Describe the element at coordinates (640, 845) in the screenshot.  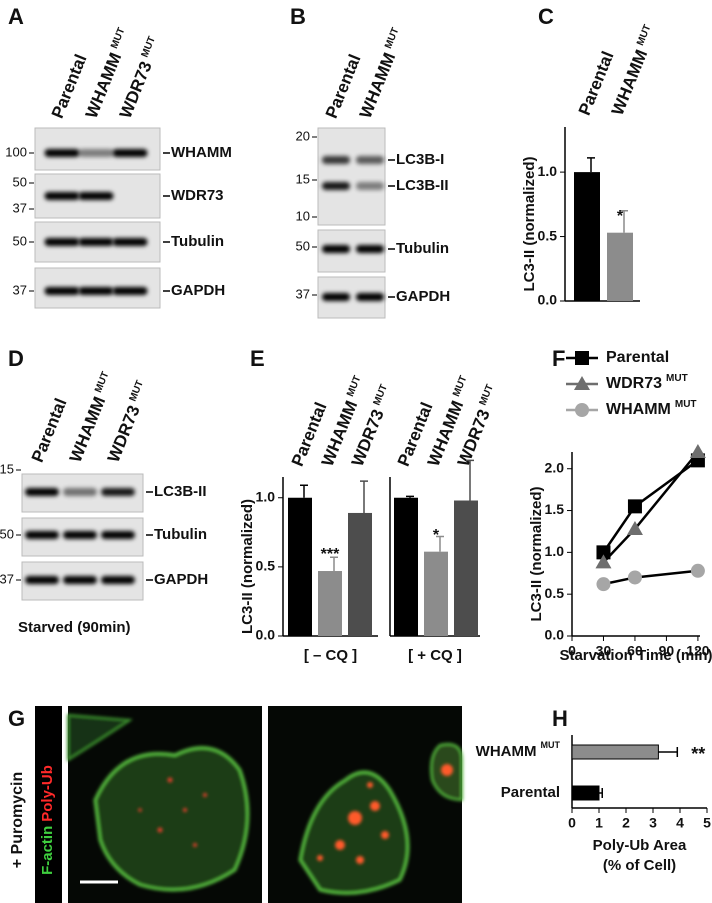
I see `x-axis-label: Poly-Ub Area` at that location.